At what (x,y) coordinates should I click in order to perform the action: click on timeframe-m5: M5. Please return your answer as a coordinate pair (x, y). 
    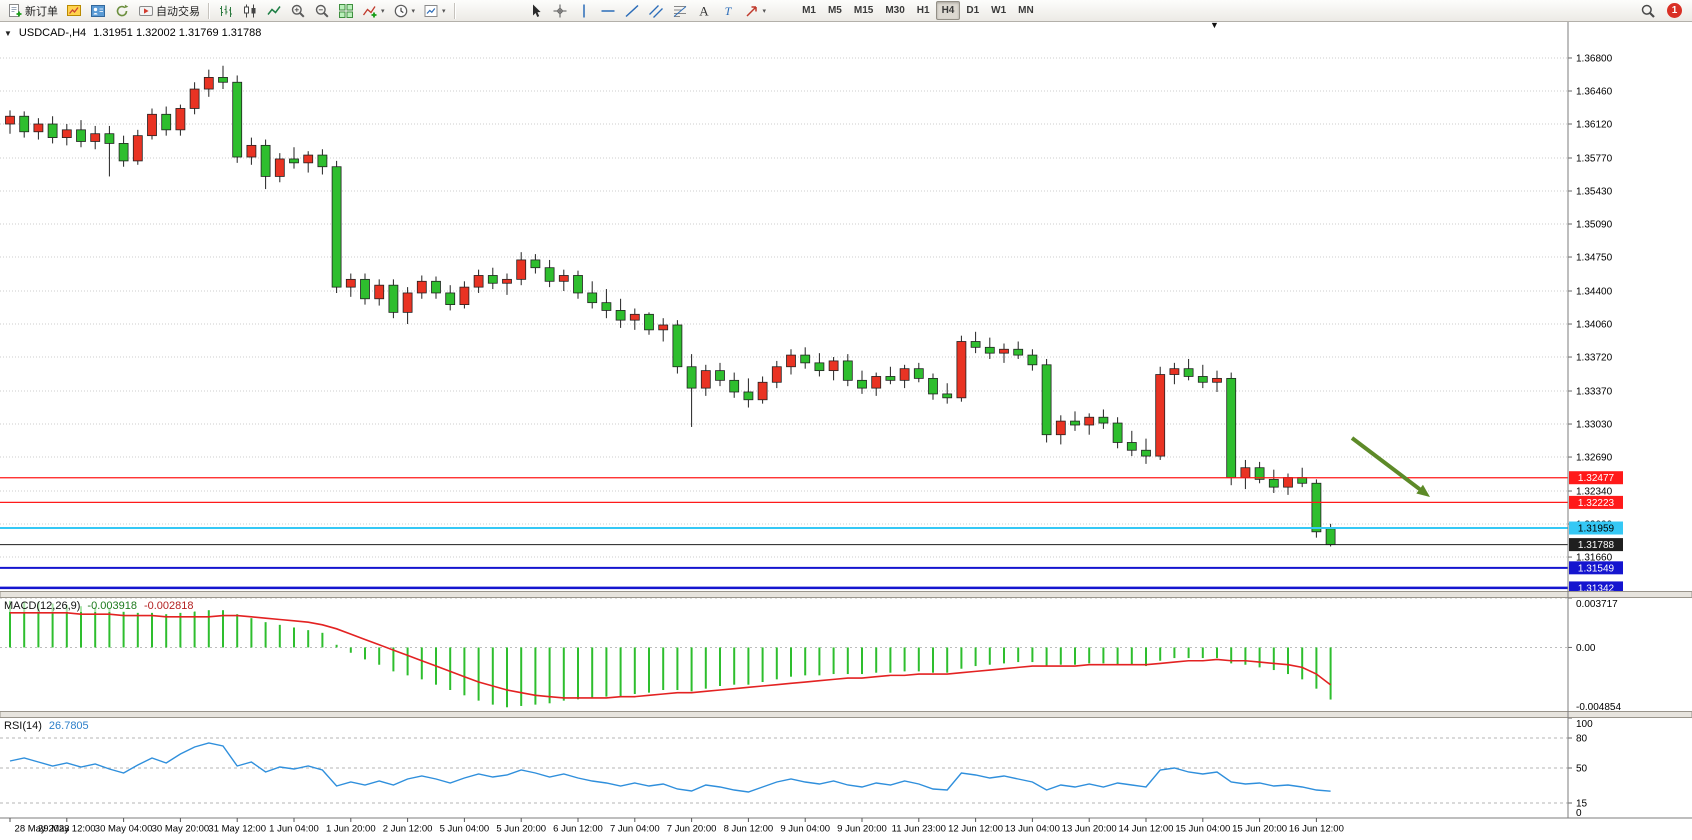
    Looking at the image, I should click on (834, 10).